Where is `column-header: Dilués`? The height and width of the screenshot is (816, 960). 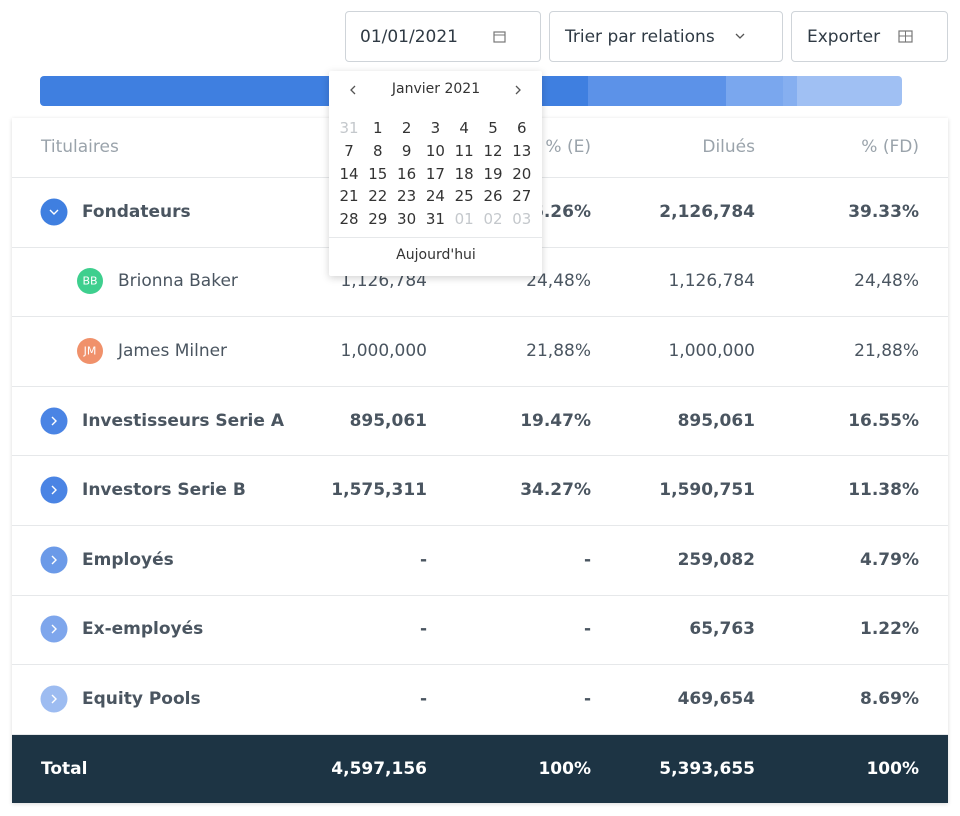
column-header: Dilués is located at coordinates (728, 147).